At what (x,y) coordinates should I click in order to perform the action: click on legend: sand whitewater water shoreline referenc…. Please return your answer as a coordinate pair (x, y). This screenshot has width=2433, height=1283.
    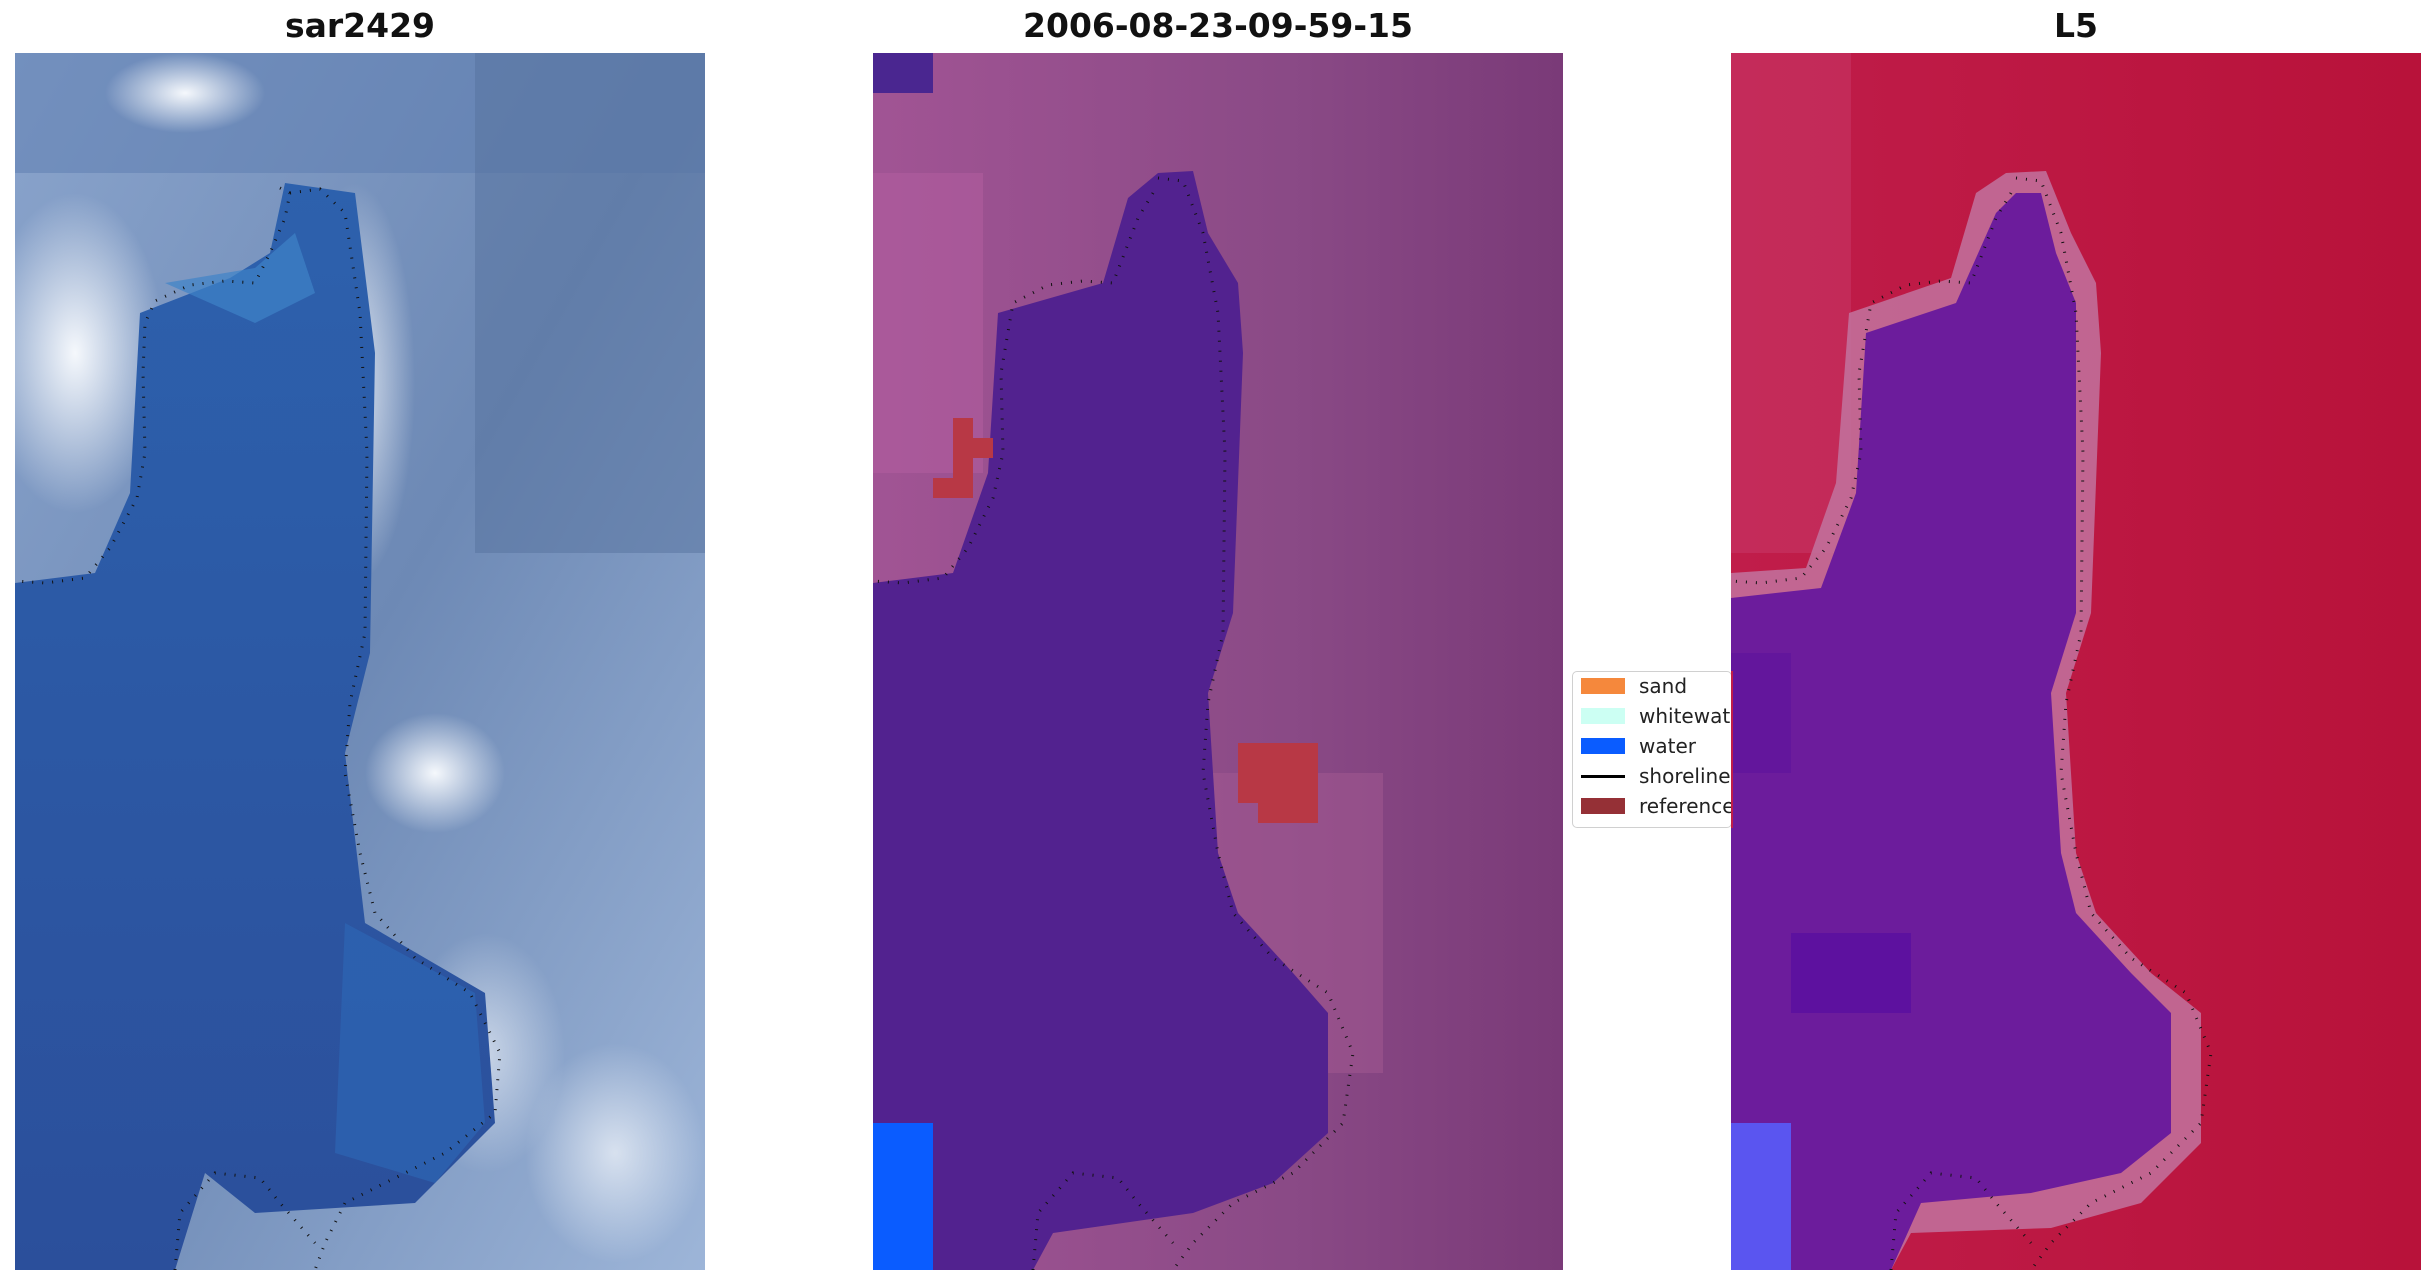
    Looking at the image, I should click on (1652, 749).